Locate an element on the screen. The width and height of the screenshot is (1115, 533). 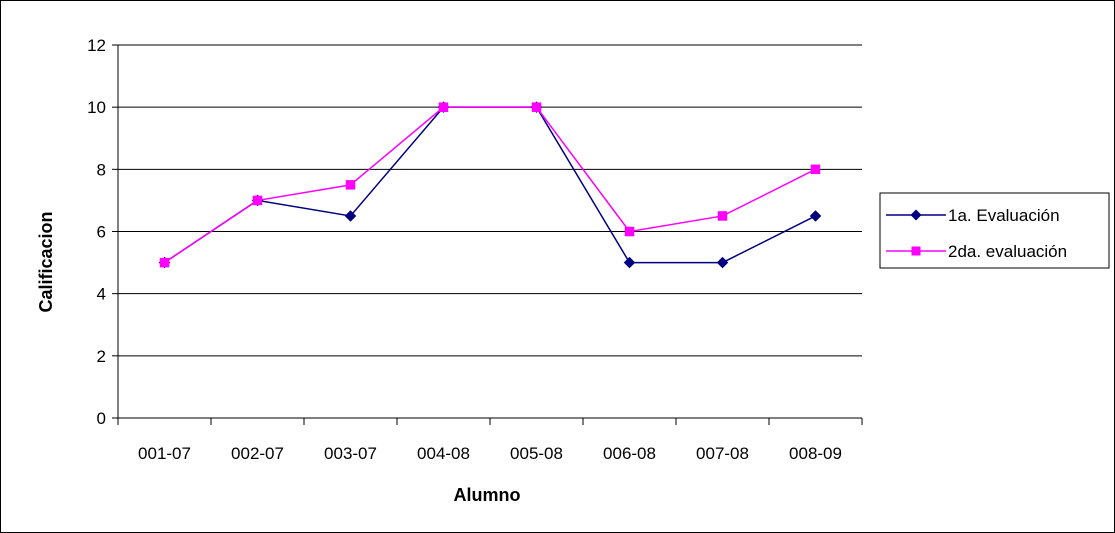
x-tick-label: 004-08 is located at coordinates (443, 453).